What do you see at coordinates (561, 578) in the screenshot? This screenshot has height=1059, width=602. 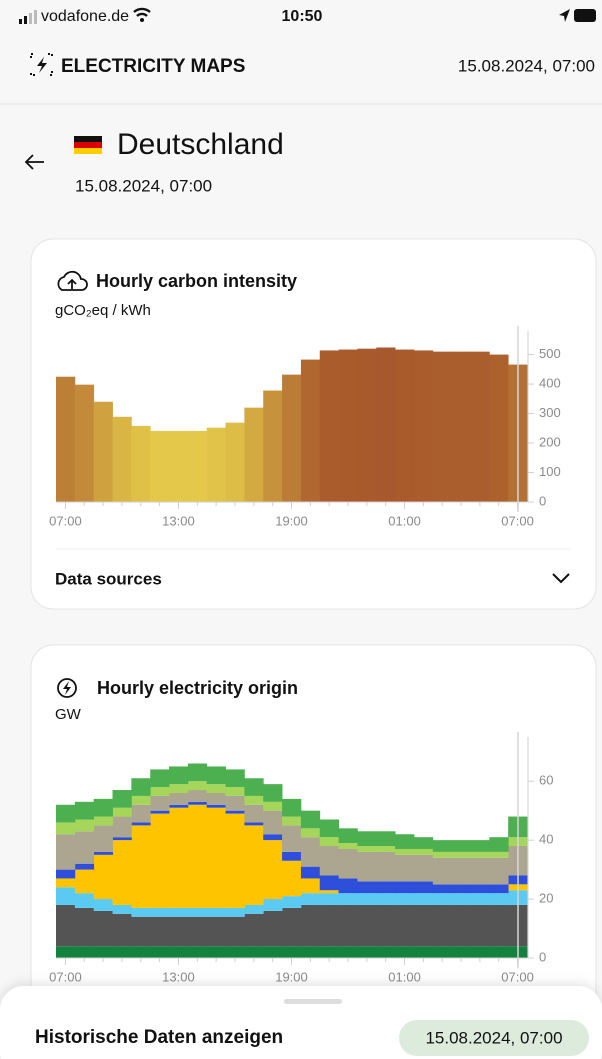 I see `chevron` at bounding box center [561, 578].